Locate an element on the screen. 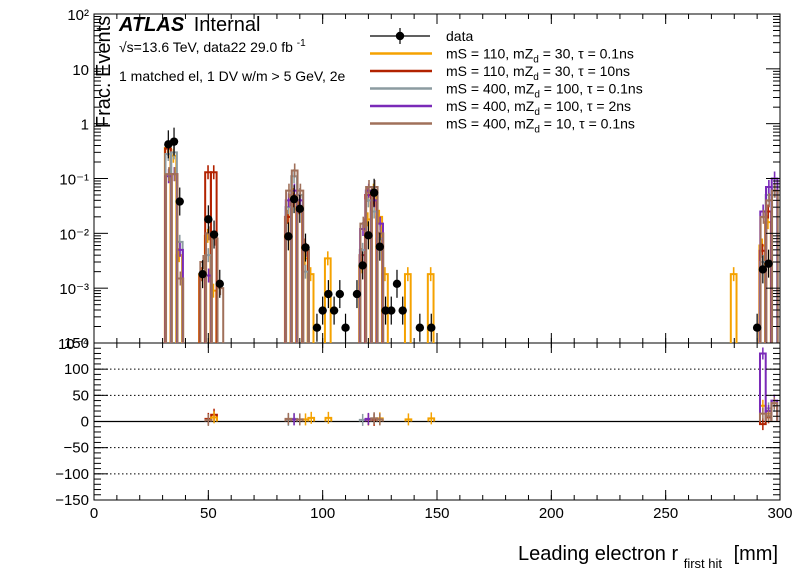 The width and height of the screenshot is (796, 572). energy-lumi-label: √s=13.6 TeV, data22 29.0 fb -1 is located at coordinates (212, 46).